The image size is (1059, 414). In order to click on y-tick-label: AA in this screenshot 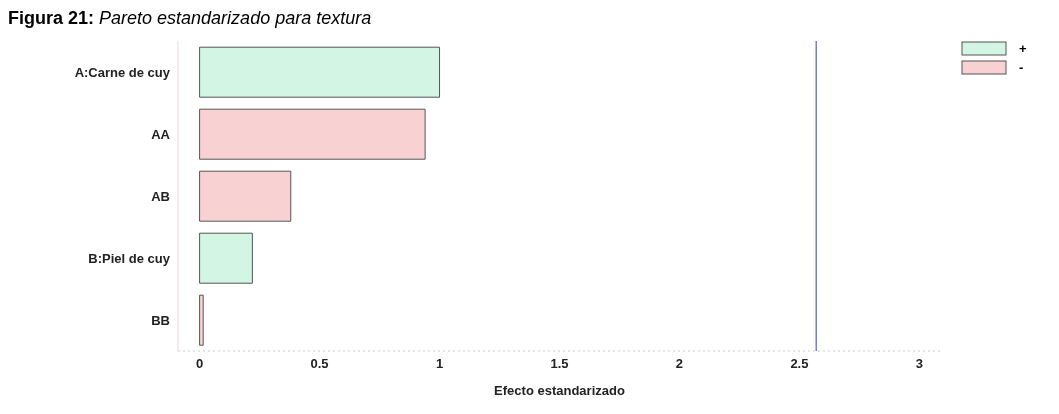, I will do `click(161, 134)`.